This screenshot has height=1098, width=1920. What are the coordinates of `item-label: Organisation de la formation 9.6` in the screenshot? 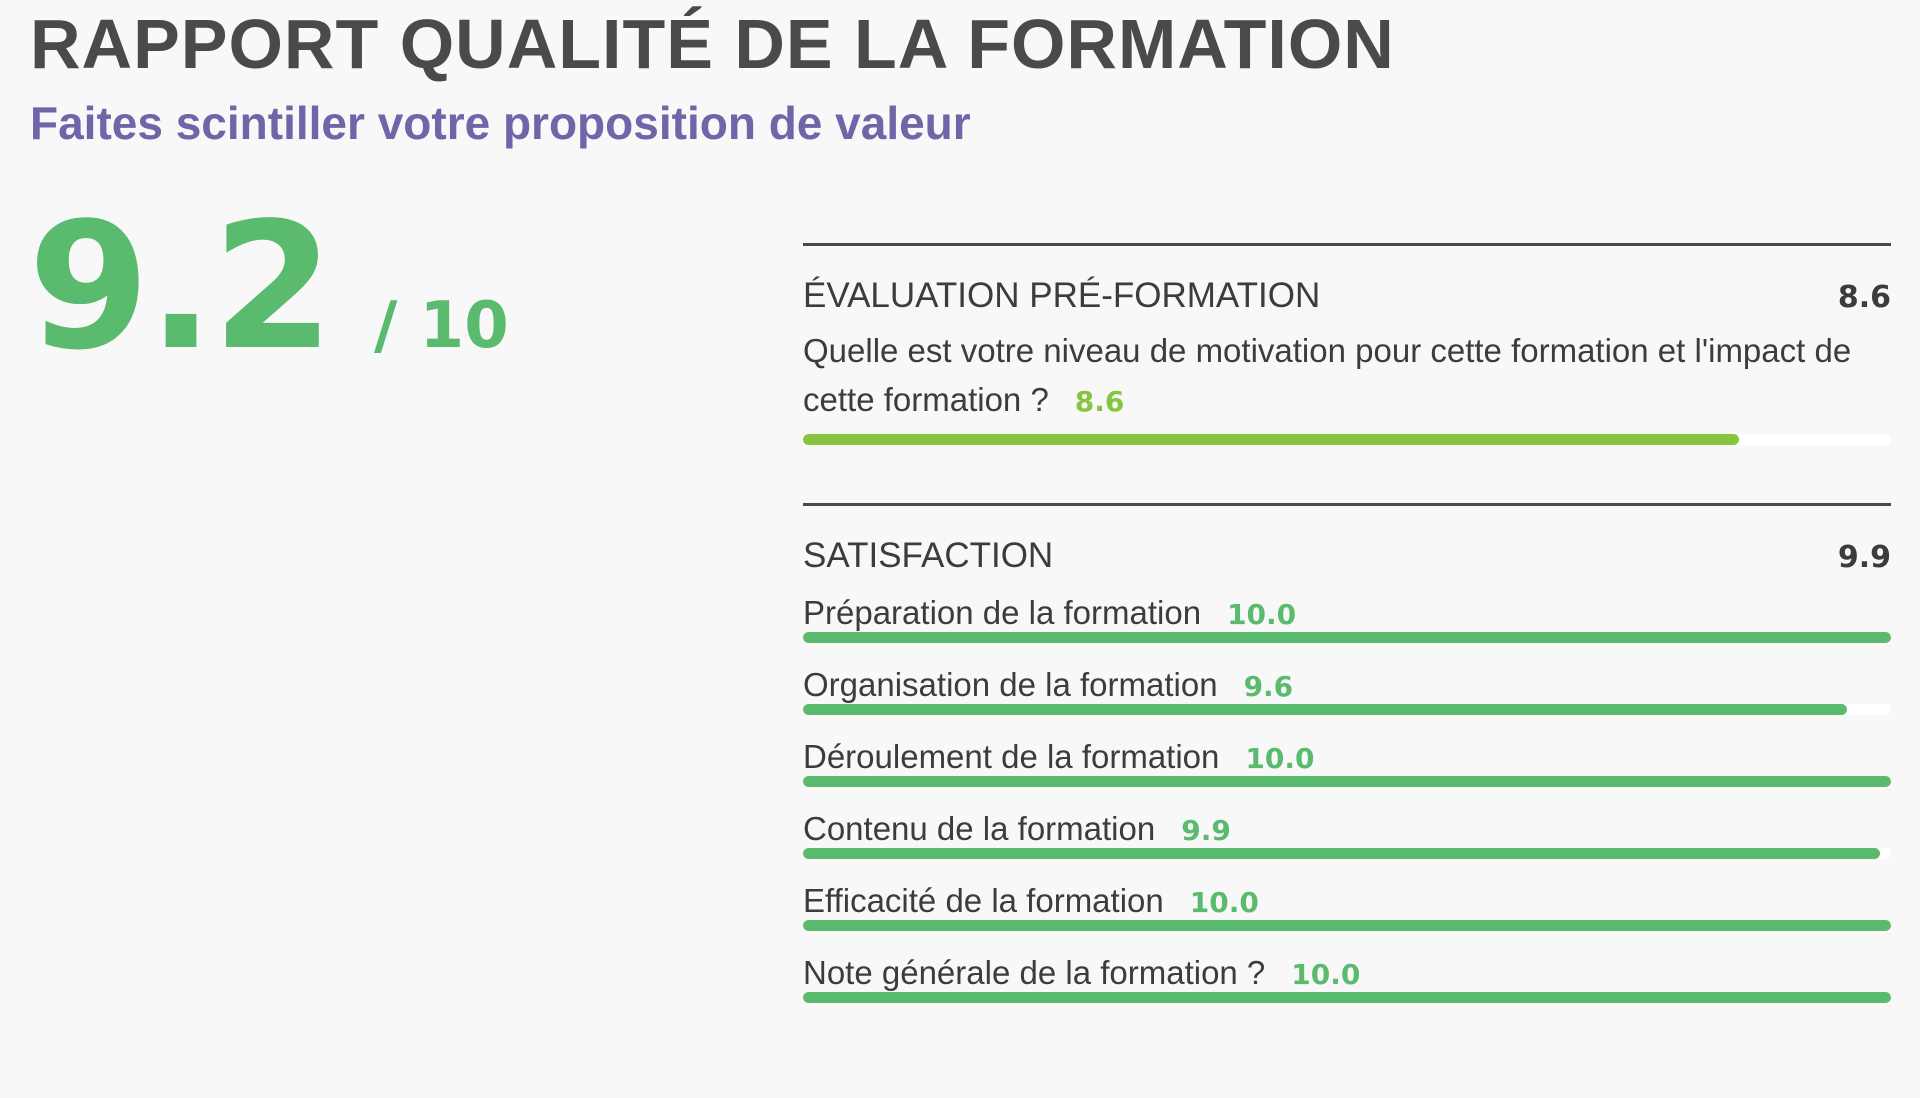 It's located at (1347, 682).